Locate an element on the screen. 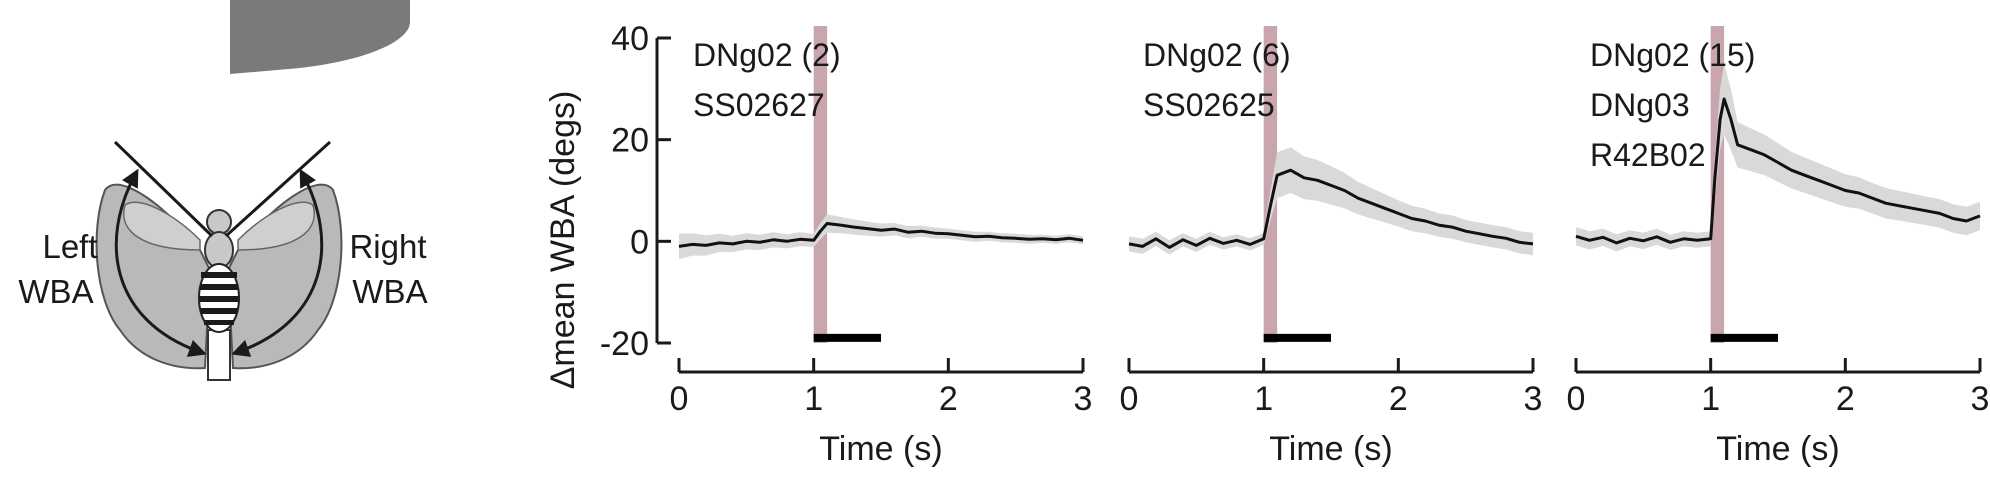 Image resolution: width=1990 pixels, height=486 pixels. abdomen-stripes is located at coordinates (219, 298).